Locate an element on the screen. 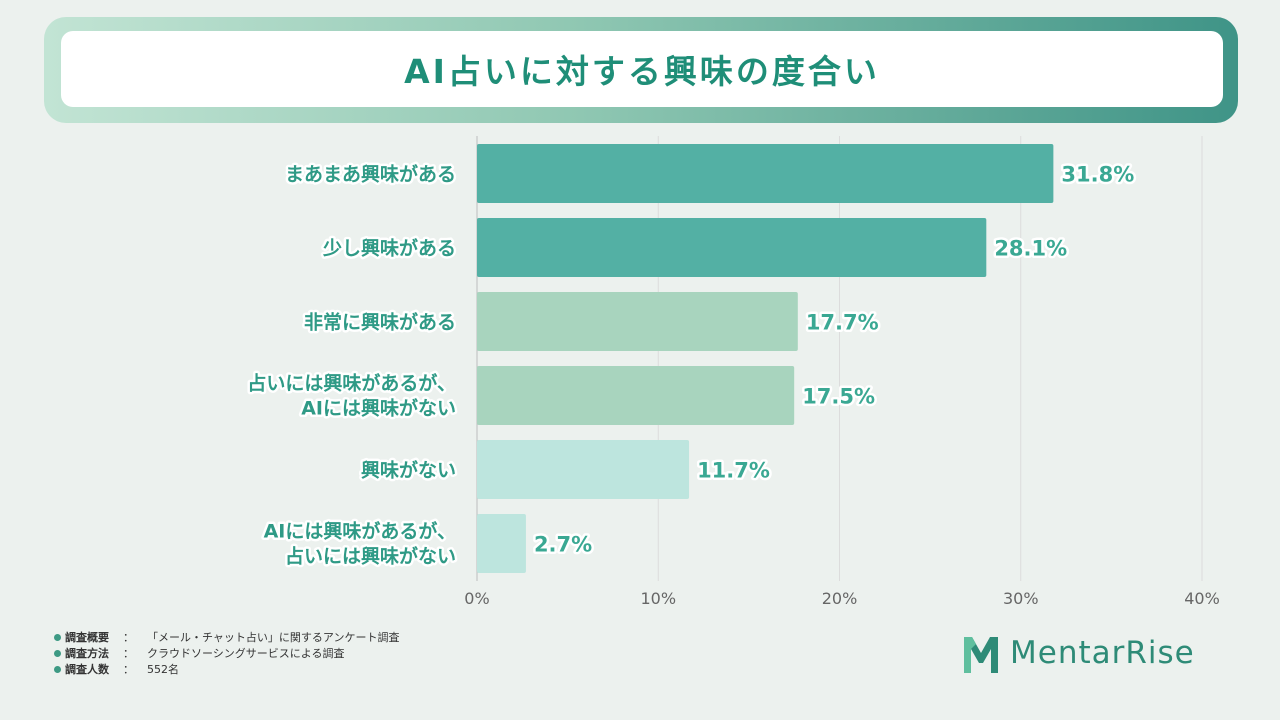 This screenshot has height=720, width=1280. x-tick-label: 10% is located at coordinates (658, 598).